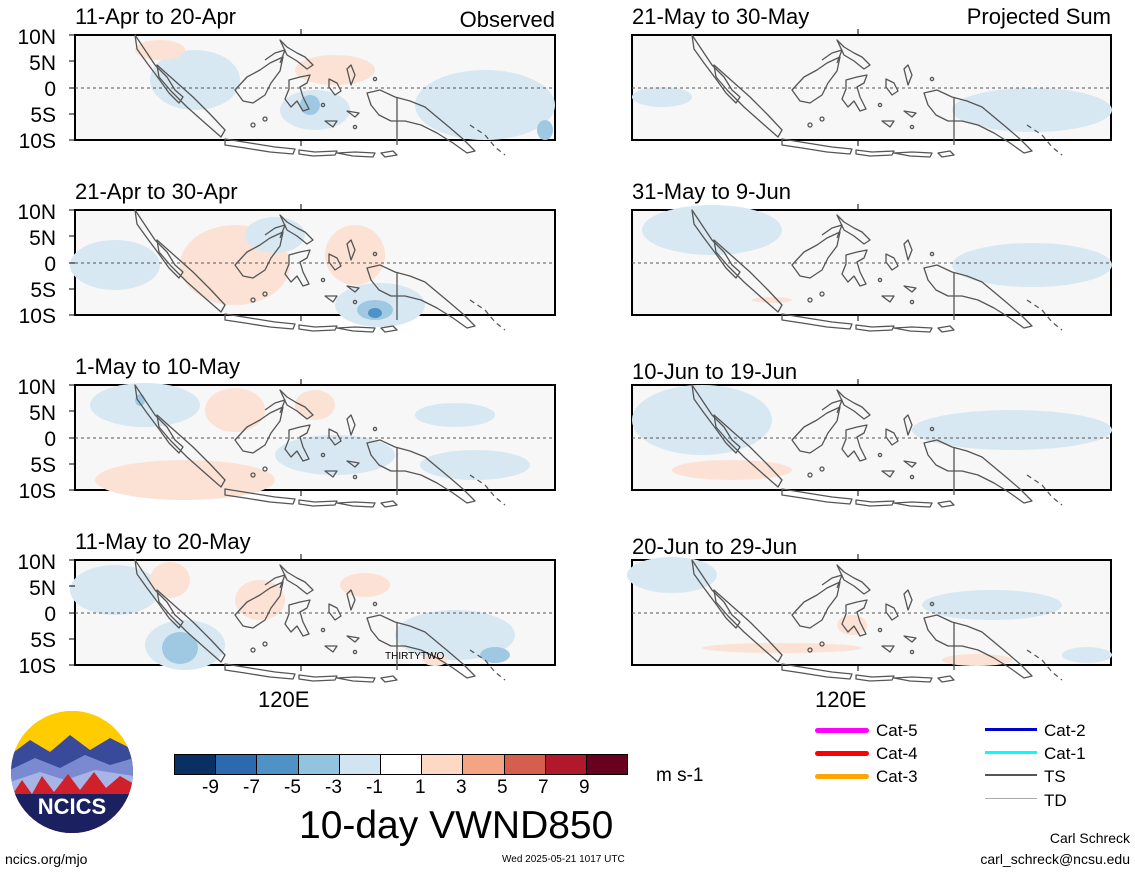 This screenshot has width=1135, height=873. I want to click on panel-title-right-3: 10-Jun to 19-Jun, so click(715, 371).